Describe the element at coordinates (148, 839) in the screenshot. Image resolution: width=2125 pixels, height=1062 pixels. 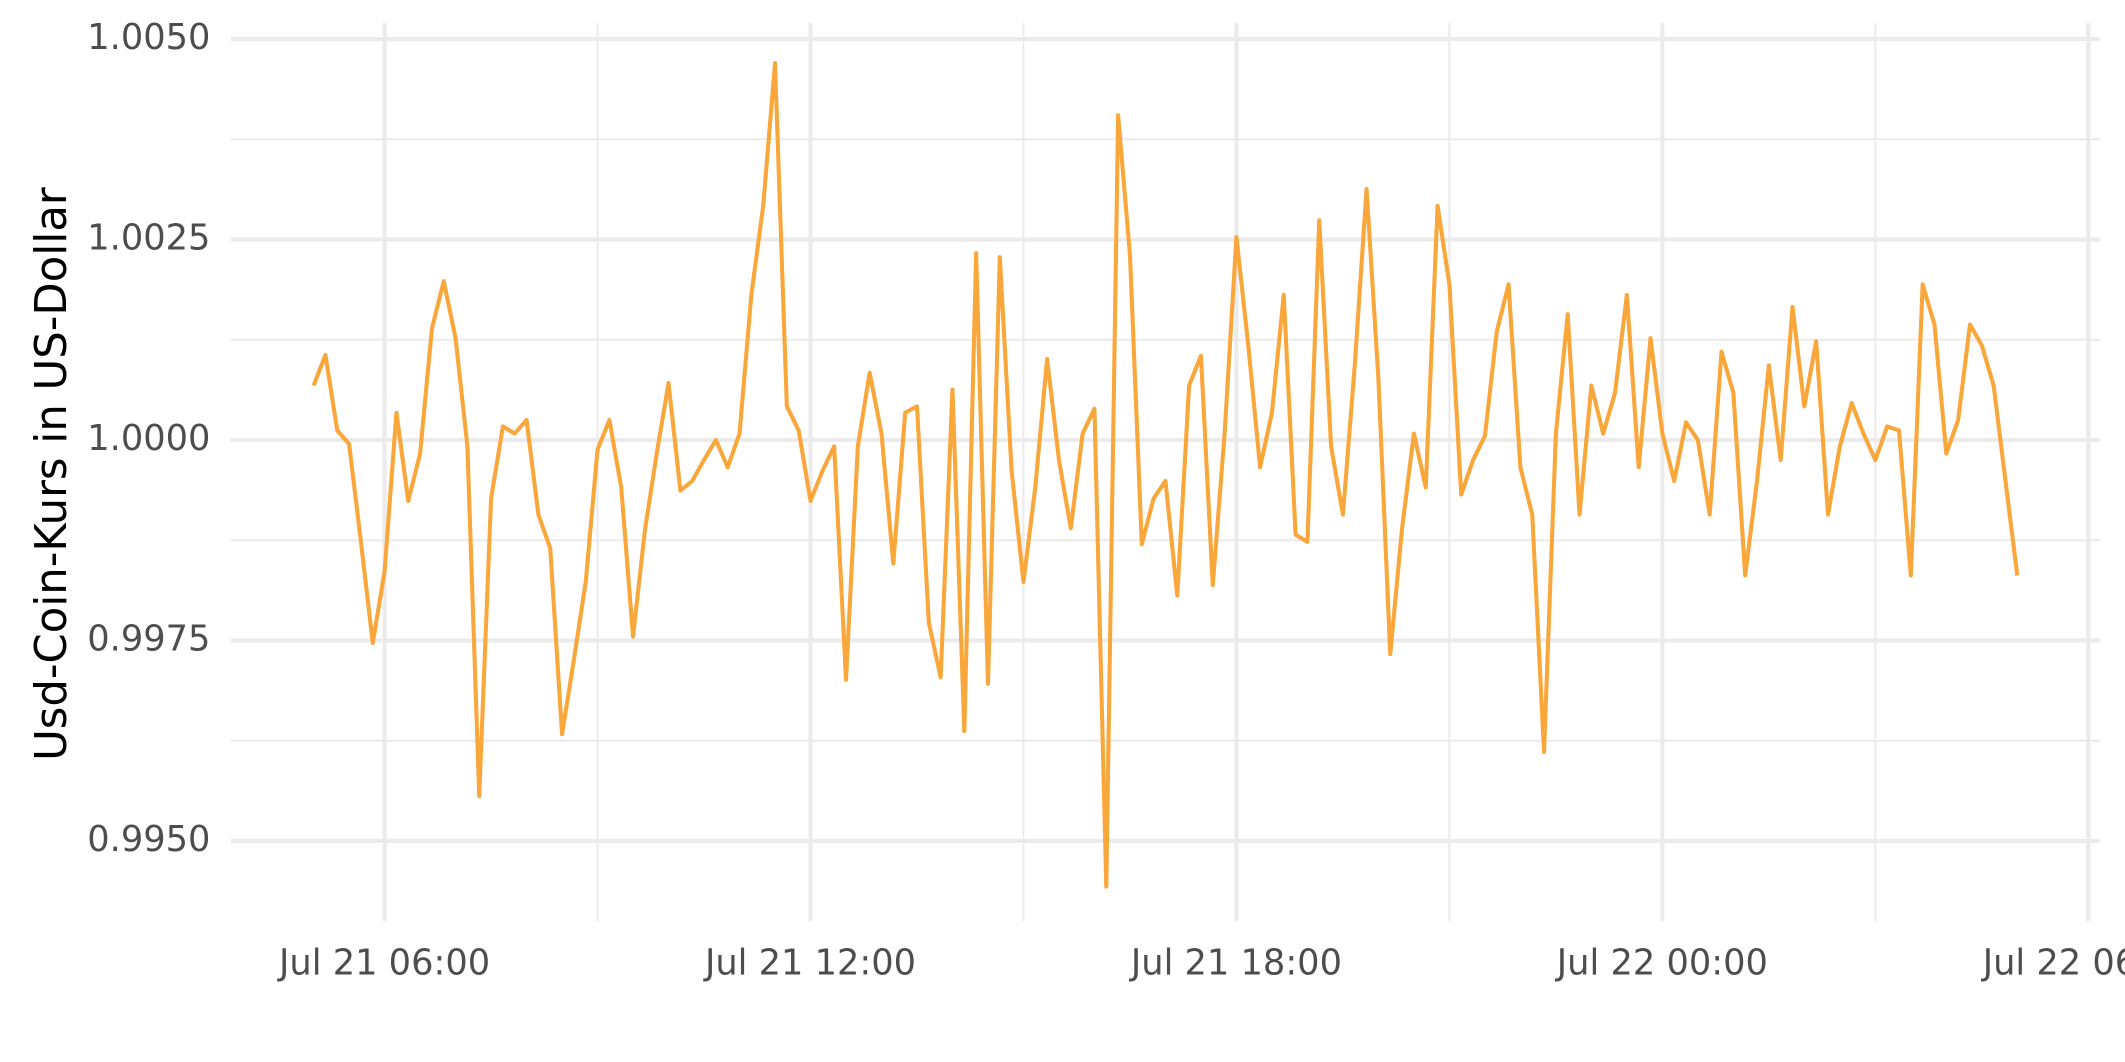
I see `y-tick-label: 0.9950` at that location.